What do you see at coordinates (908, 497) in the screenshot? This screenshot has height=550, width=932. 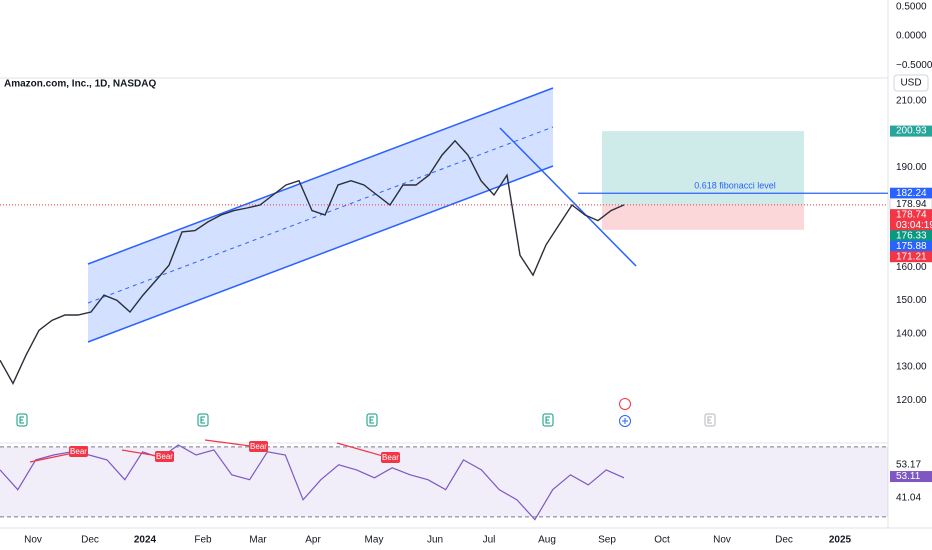 I see `rsi-tick-label: 41.04` at bounding box center [908, 497].